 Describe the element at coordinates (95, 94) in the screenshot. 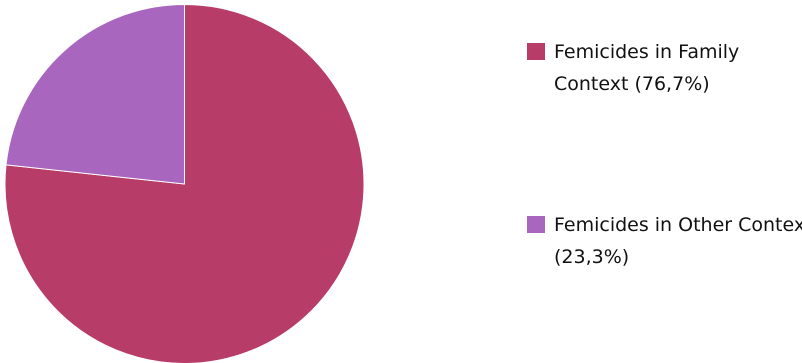

I see `pie-slice-other-context` at that location.